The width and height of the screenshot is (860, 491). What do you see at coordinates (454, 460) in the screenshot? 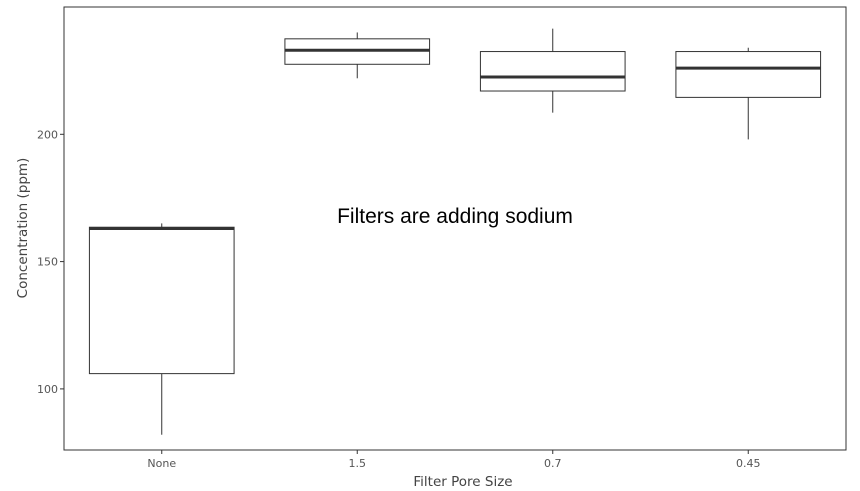
I see `x-axis-ticks: None 1.5 0.7 0.45` at bounding box center [454, 460].